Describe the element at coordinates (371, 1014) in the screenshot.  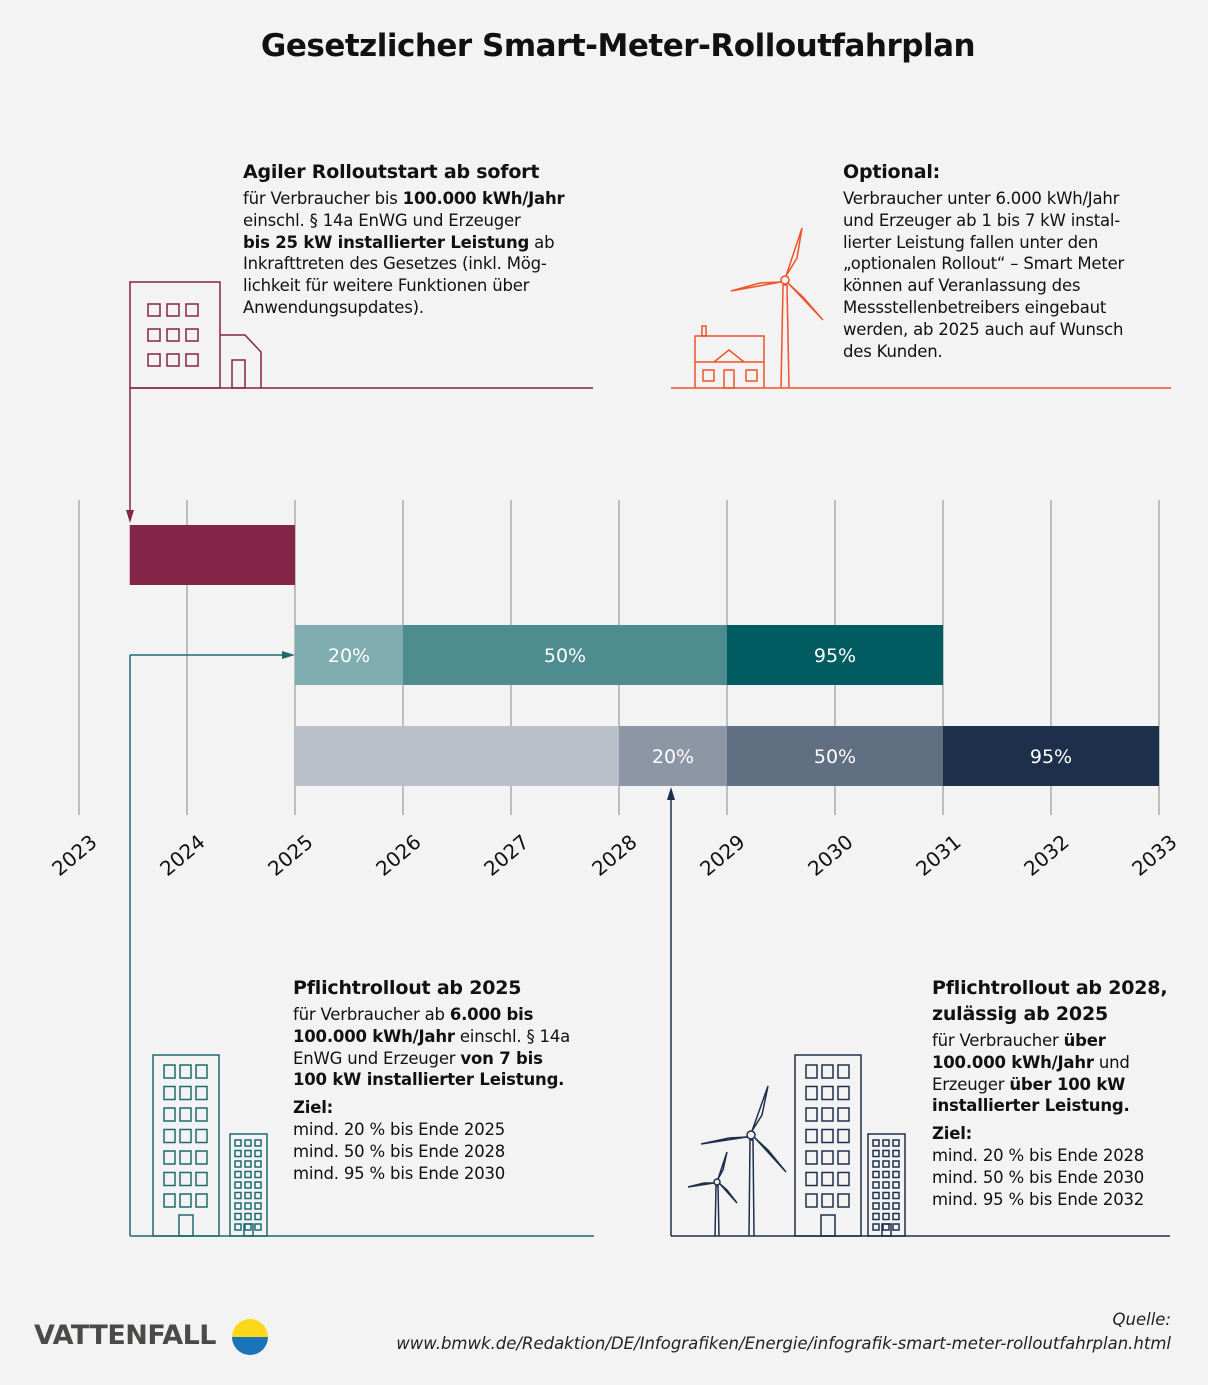
I see `text: für Verbraucher ab` at that location.